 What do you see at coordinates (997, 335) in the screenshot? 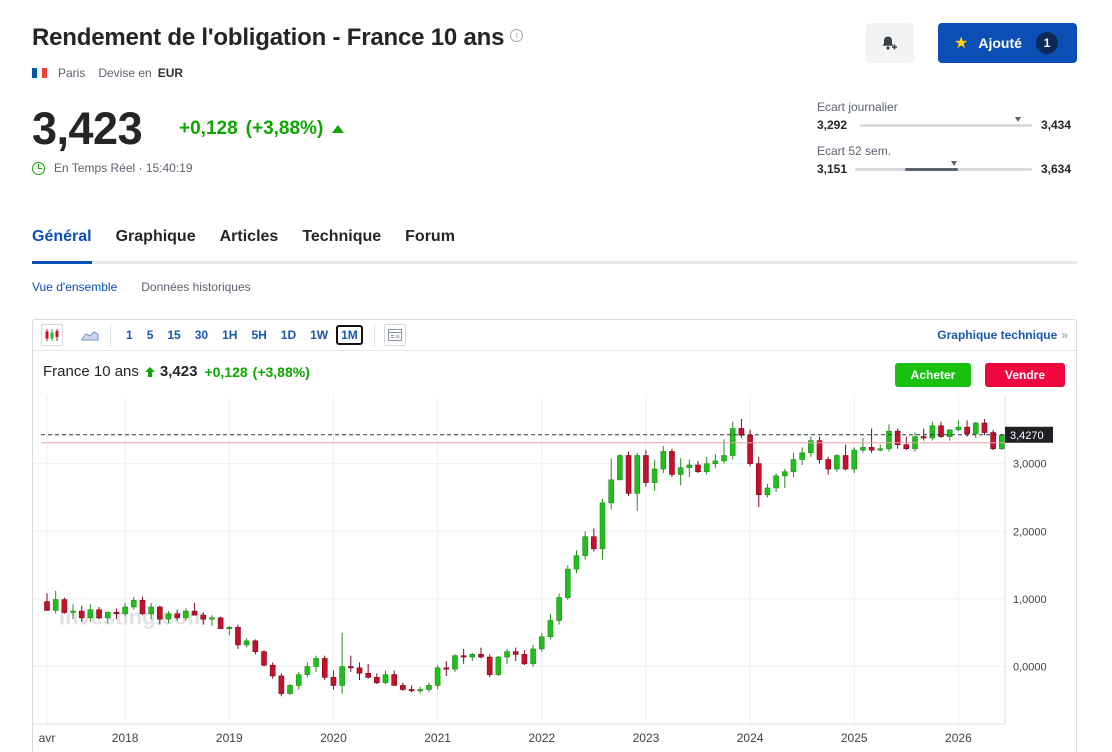
I see `technical-chart-label: Graphique technique` at bounding box center [997, 335].